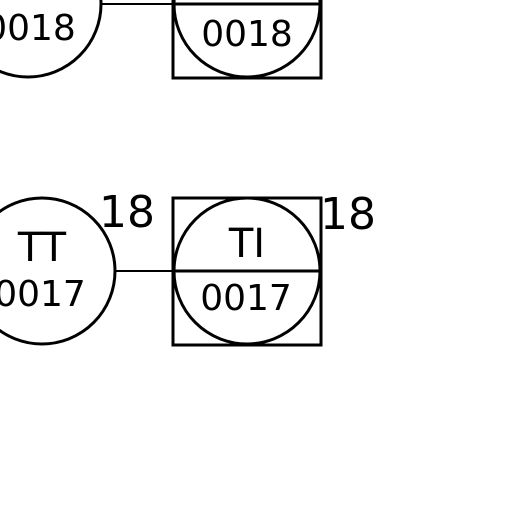 This screenshot has width=512, height=512. What do you see at coordinates (43, 294) in the screenshot?
I see `field-instrument-number: 0017` at bounding box center [43, 294].